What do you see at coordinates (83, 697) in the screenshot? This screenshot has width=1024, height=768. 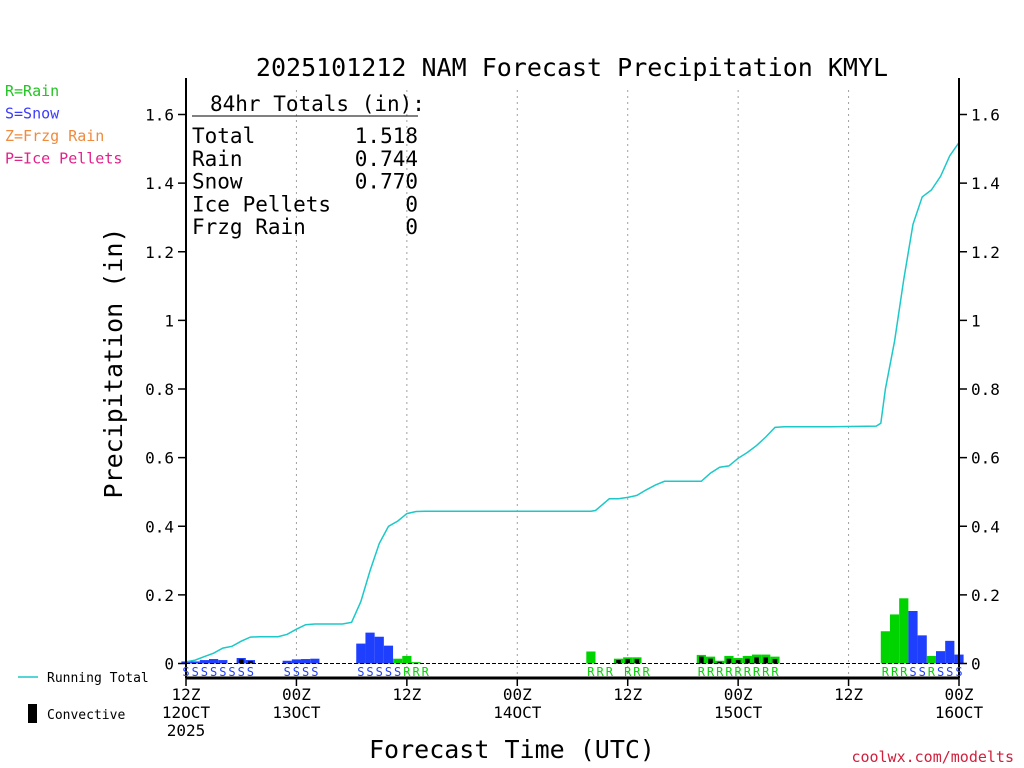 I see `bottom-legend: Running Total Convective` at bounding box center [83, 697].